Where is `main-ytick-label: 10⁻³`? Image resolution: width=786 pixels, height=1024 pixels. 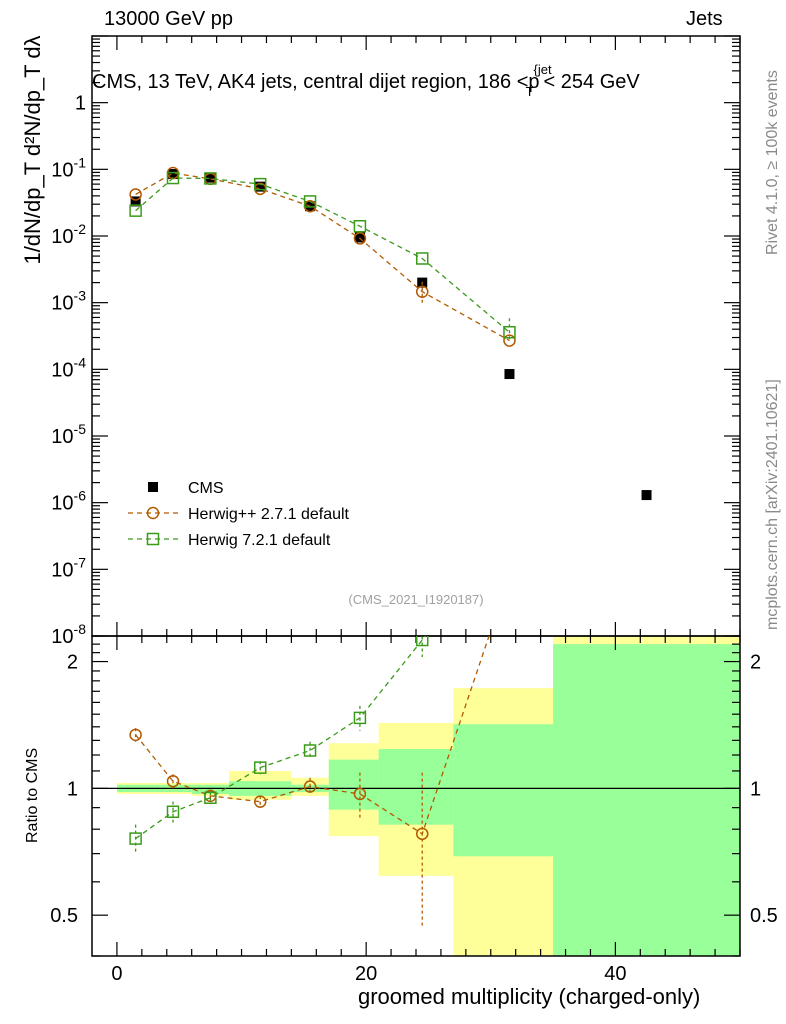 main-ytick-label: 10⁻³ is located at coordinates (68, 301).